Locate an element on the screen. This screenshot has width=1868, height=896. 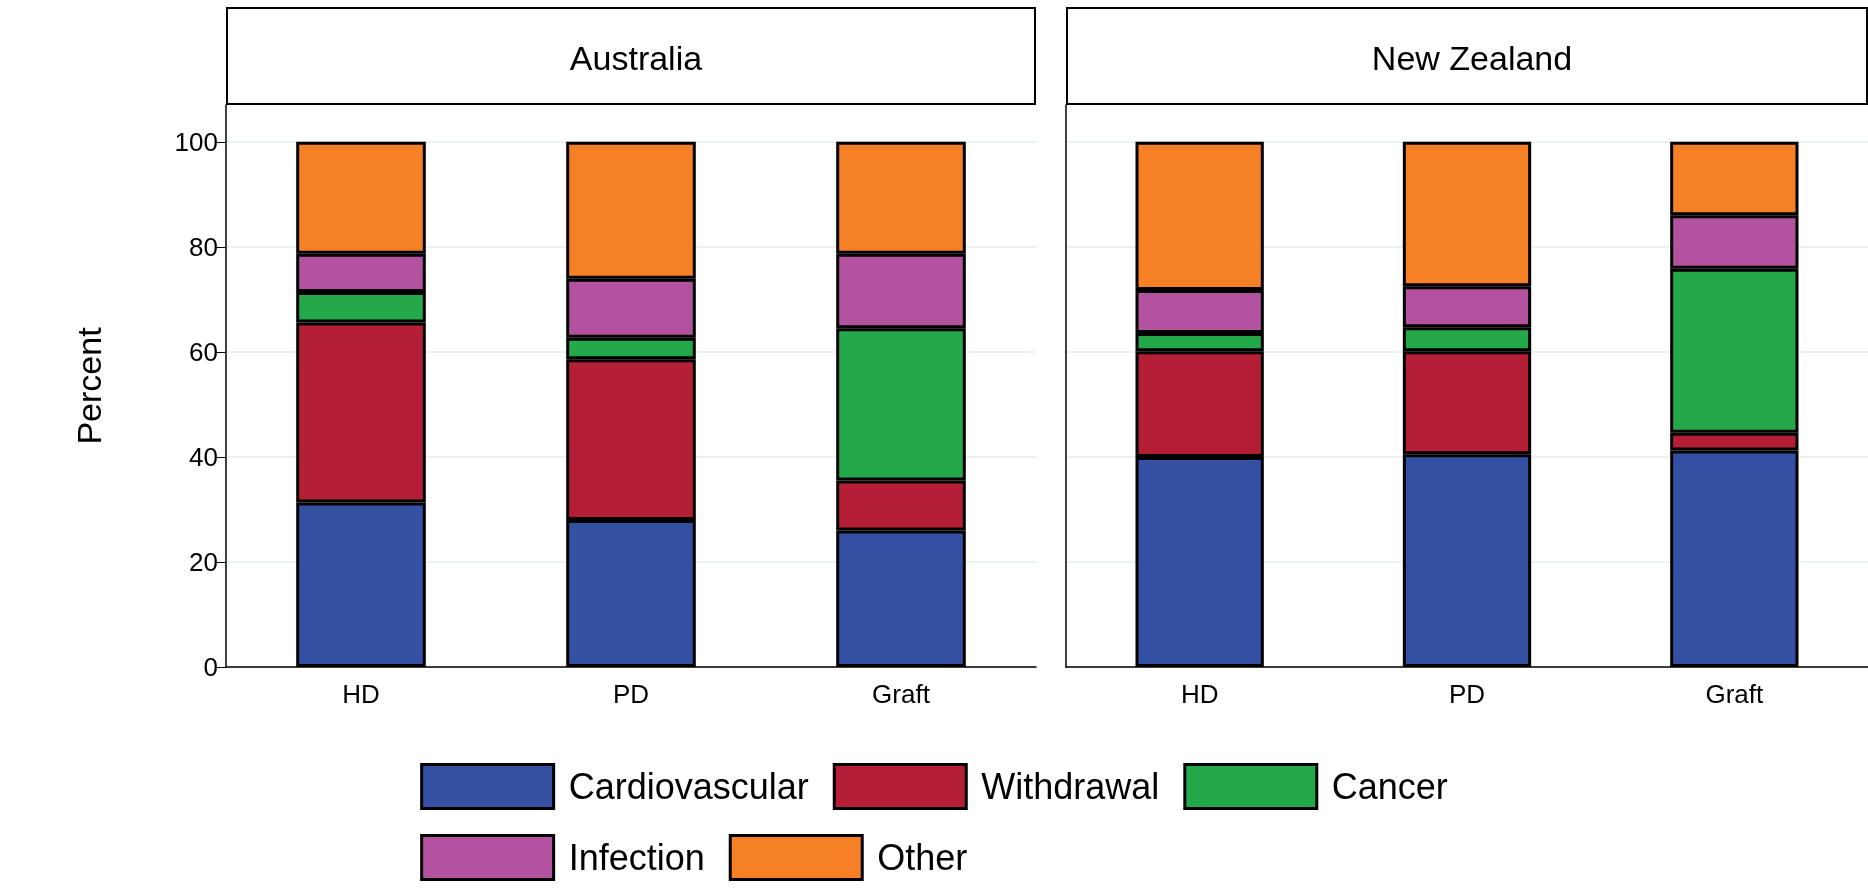
legend-label: Cardiovascular is located at coordinates (688, 786).